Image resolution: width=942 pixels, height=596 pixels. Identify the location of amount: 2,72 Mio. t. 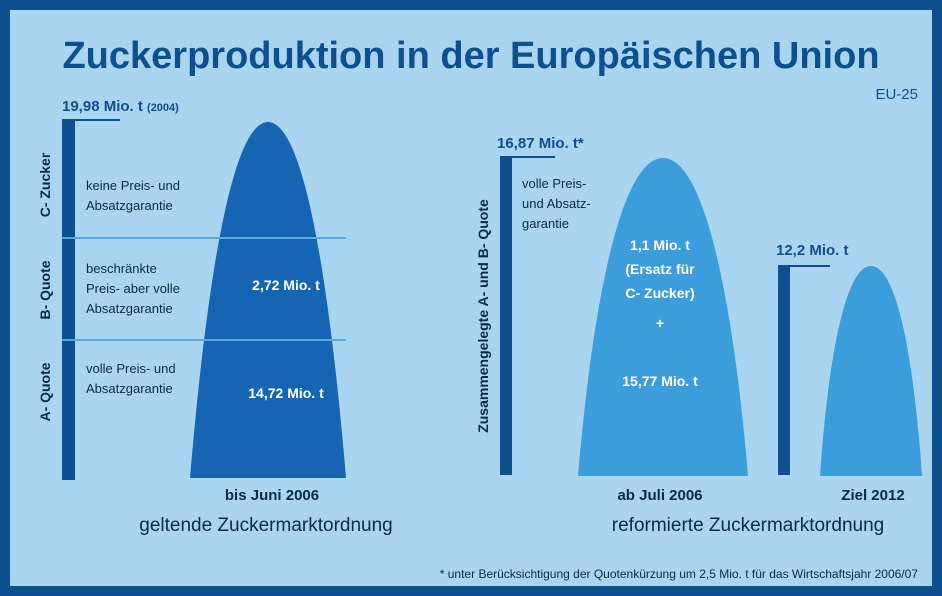
(286, 285).